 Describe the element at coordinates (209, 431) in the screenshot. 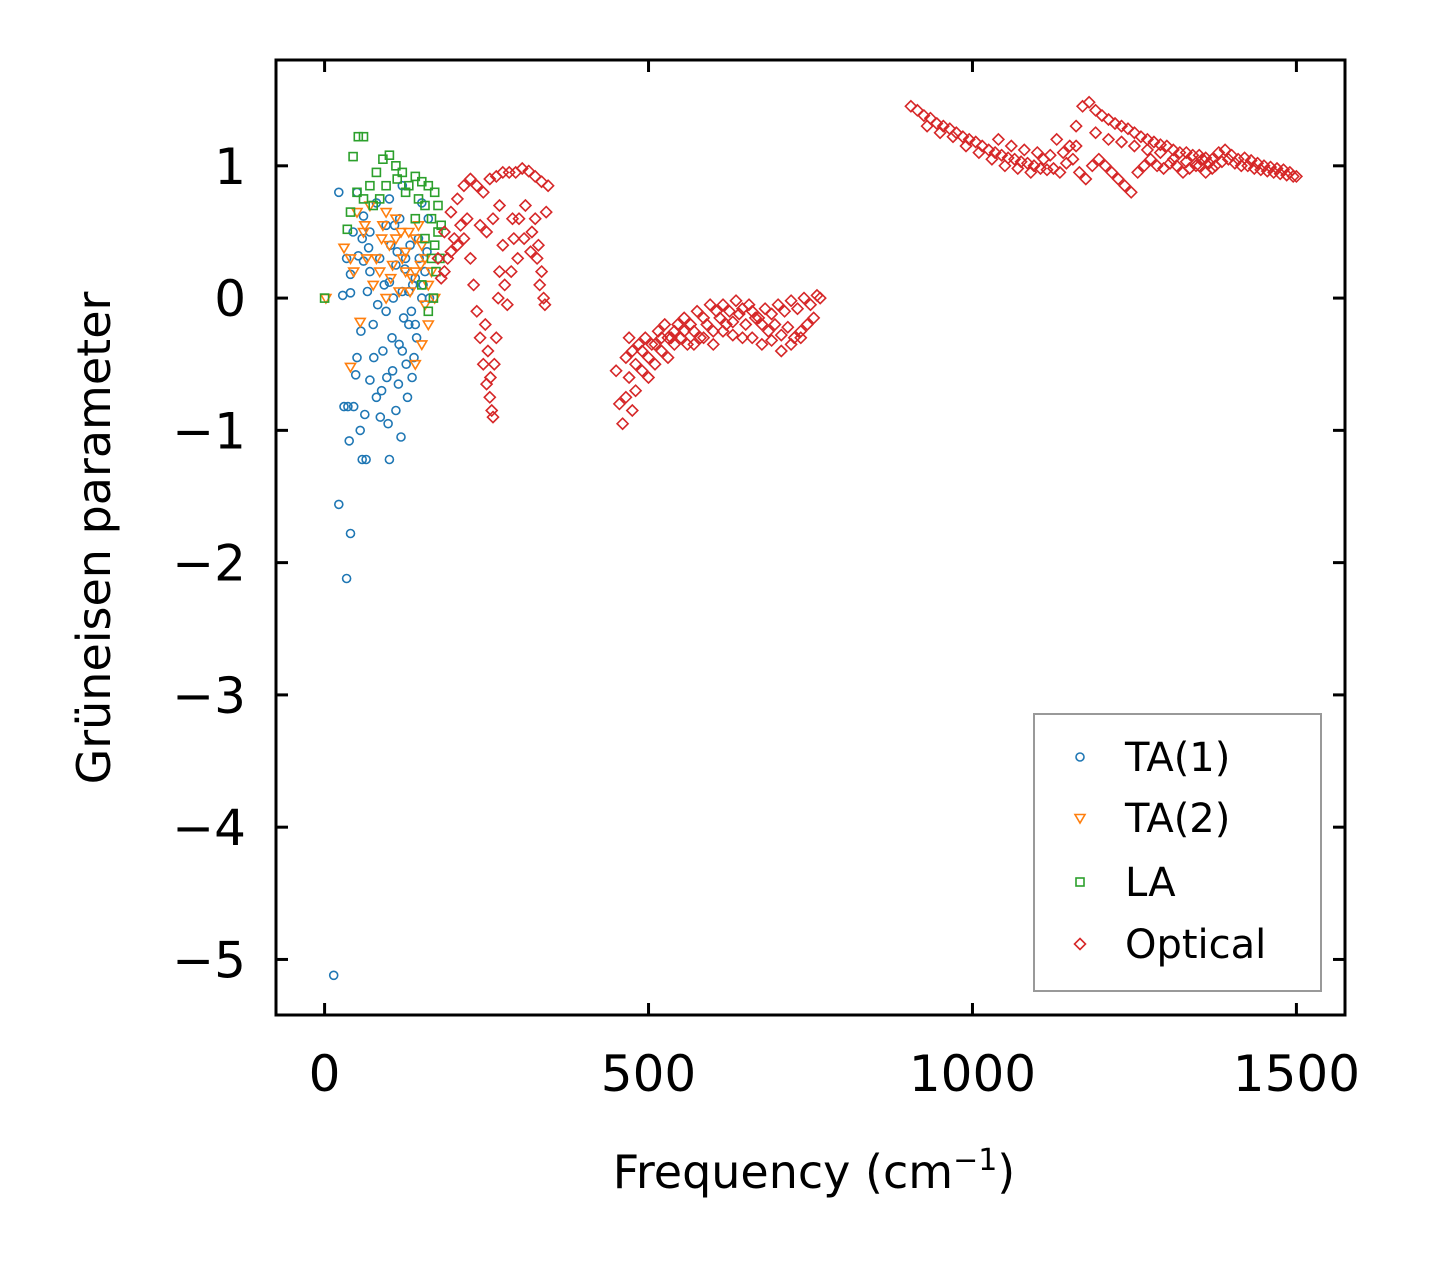

I see `y-tick-label: −1` at that location.